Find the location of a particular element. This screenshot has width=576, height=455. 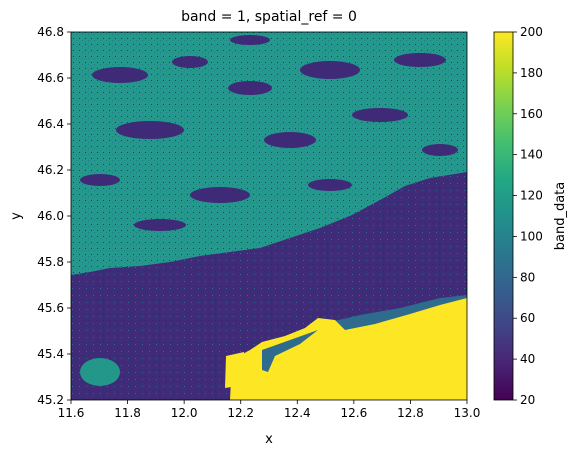

region-yellow-west is located at coordinates (235, 370).